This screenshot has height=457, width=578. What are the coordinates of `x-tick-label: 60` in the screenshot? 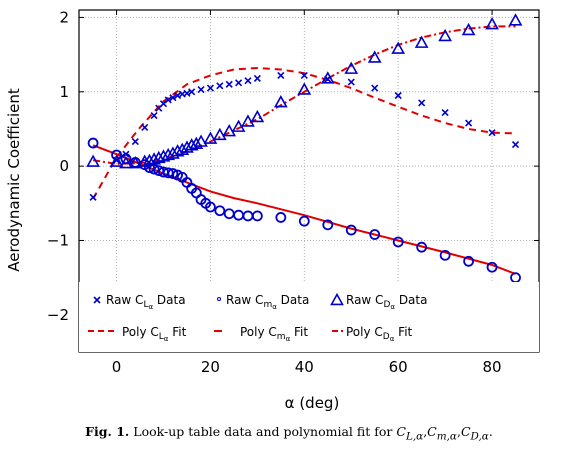 It's located at (398, 367).